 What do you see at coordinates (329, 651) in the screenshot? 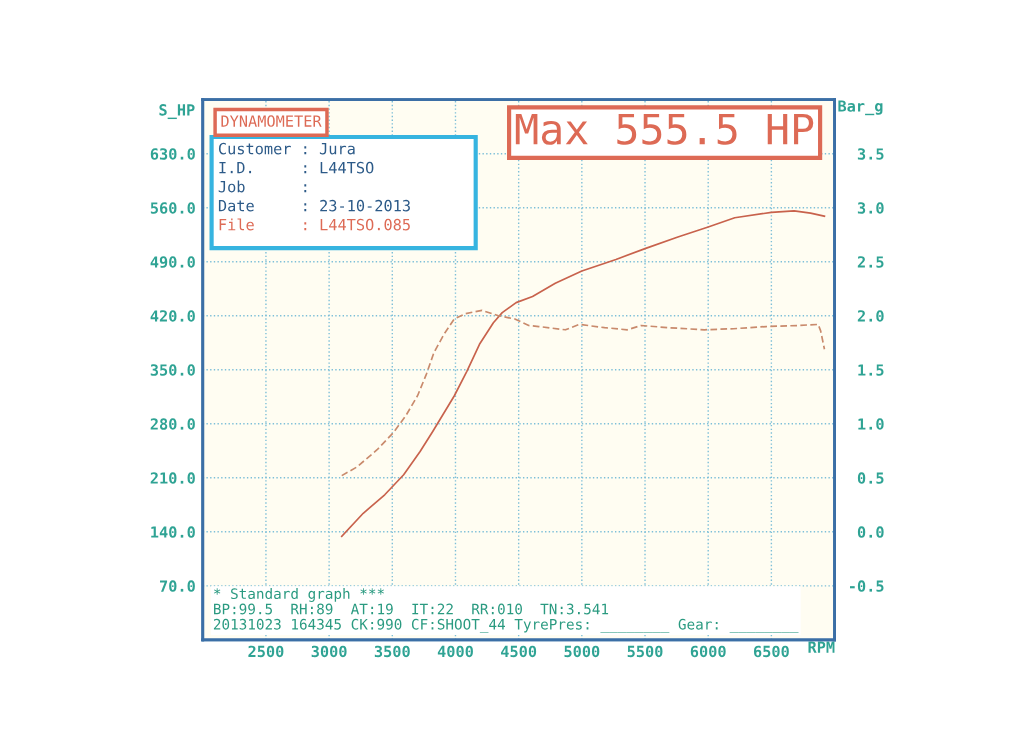
I see `x-tick-label: 3000` at bounding box center [329, 651].